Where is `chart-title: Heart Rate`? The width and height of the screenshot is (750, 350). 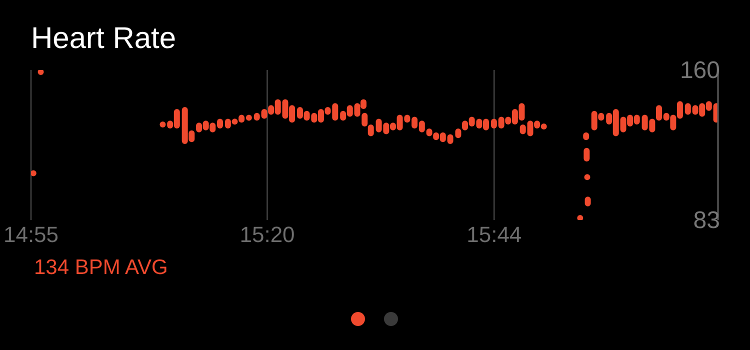 chart-title: Heart Rate is located at coordinates (103, 39).